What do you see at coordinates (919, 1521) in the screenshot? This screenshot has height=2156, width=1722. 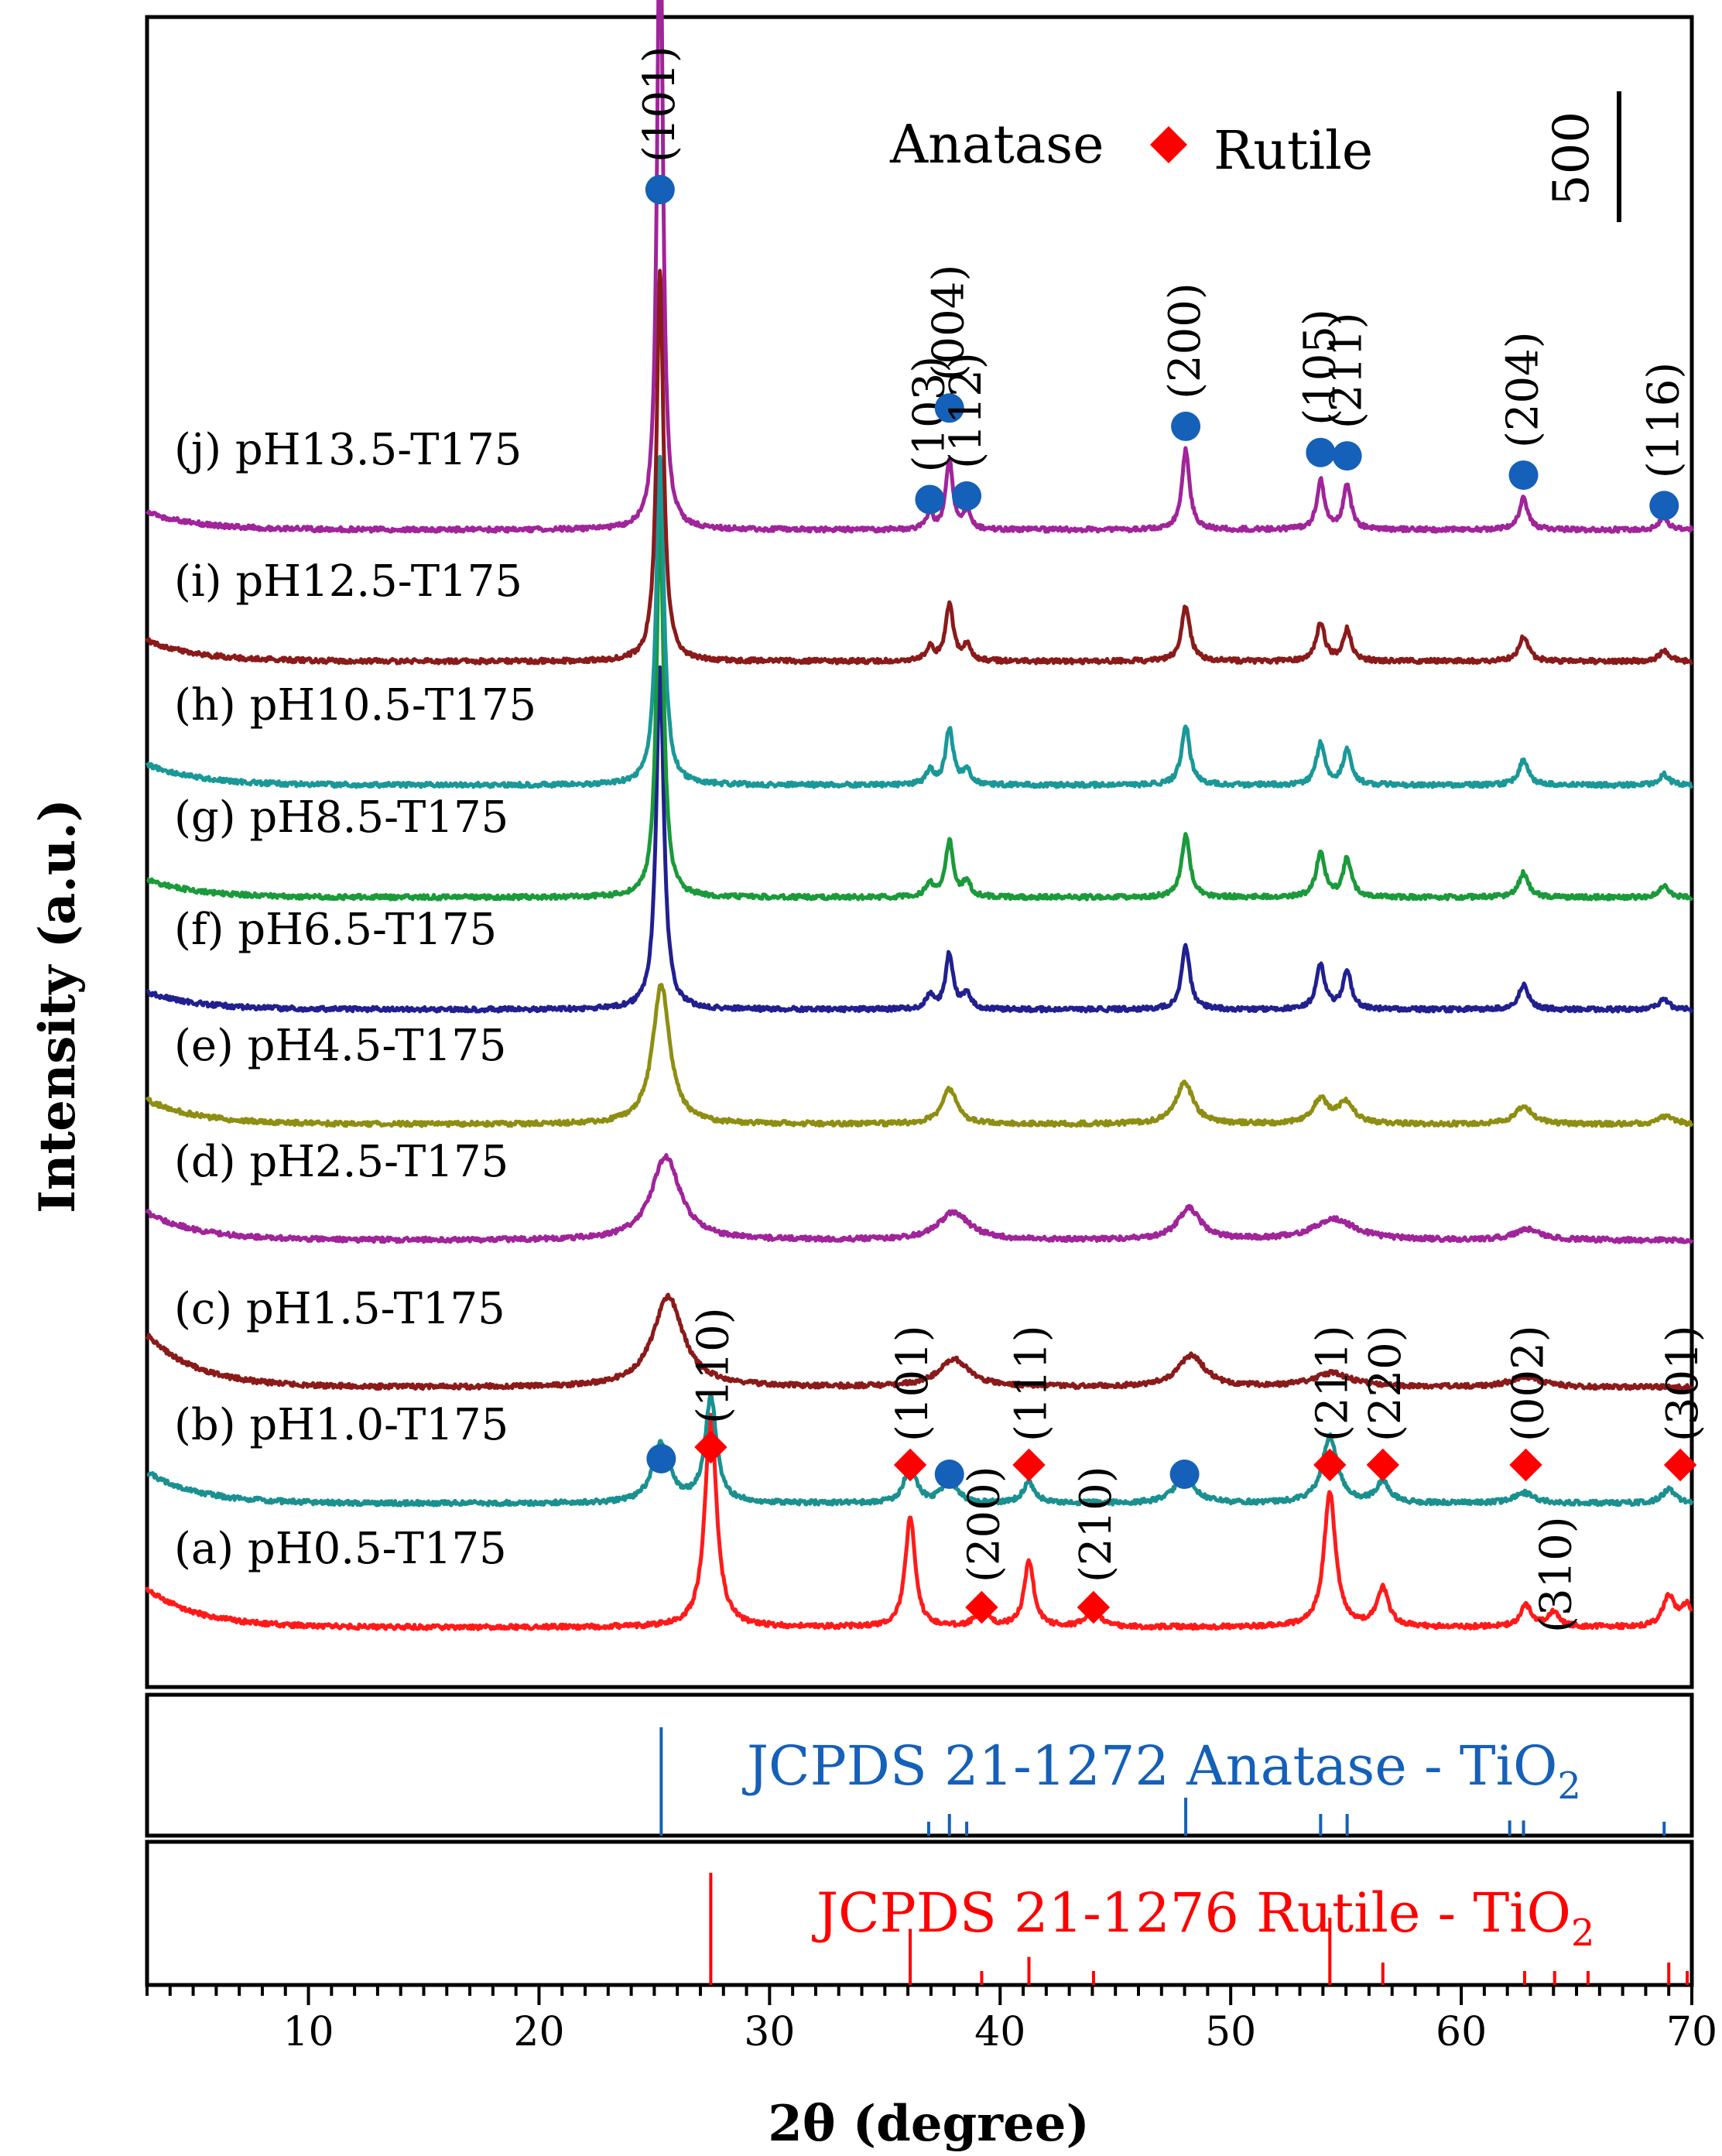 I see `trace-a` at bounding box center [919, 1521].